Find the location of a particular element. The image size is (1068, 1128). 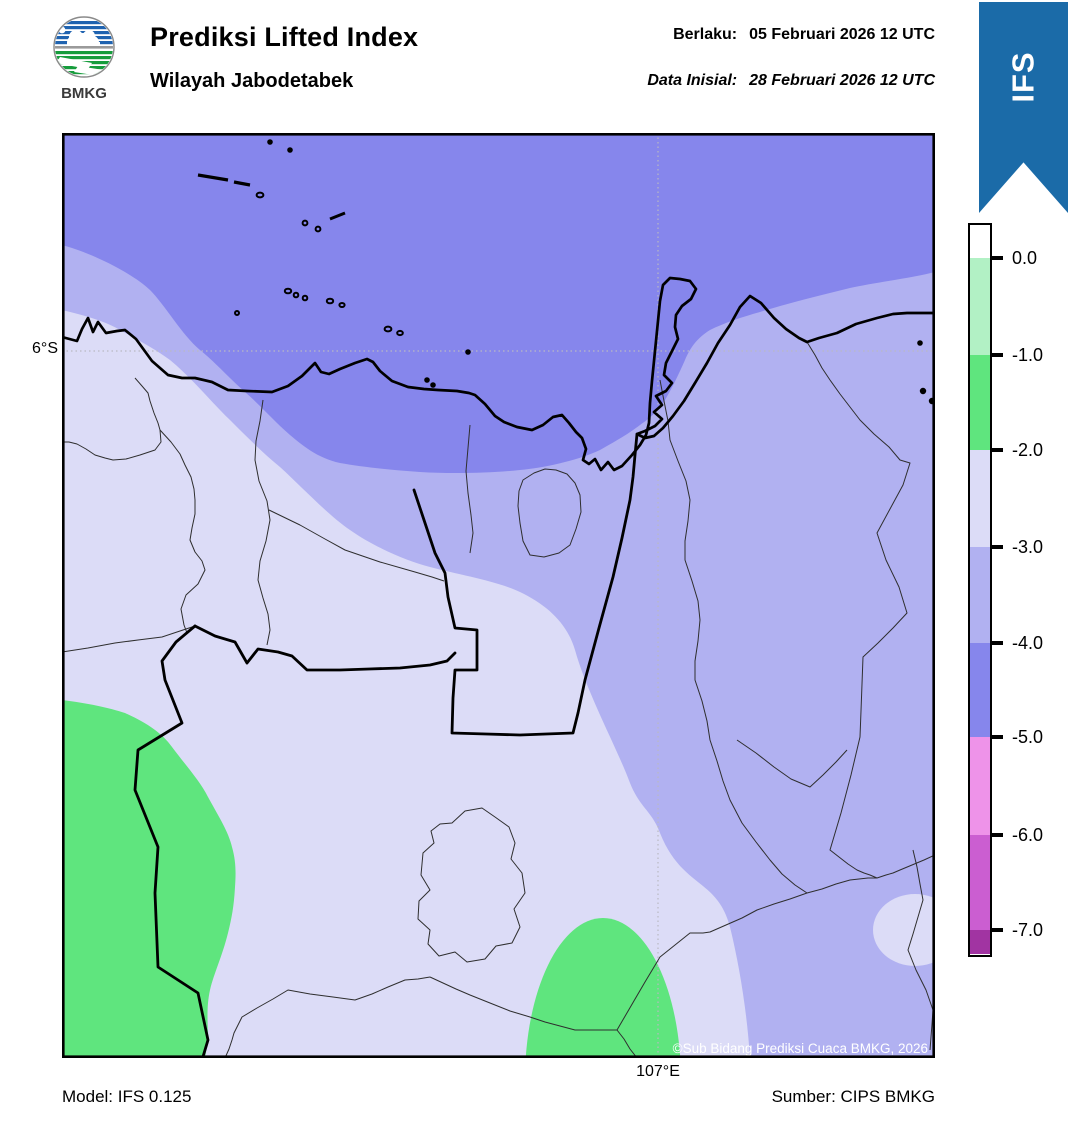

source-label: Sumber: CIPS BMKG is located at coordinates (853, 1096).